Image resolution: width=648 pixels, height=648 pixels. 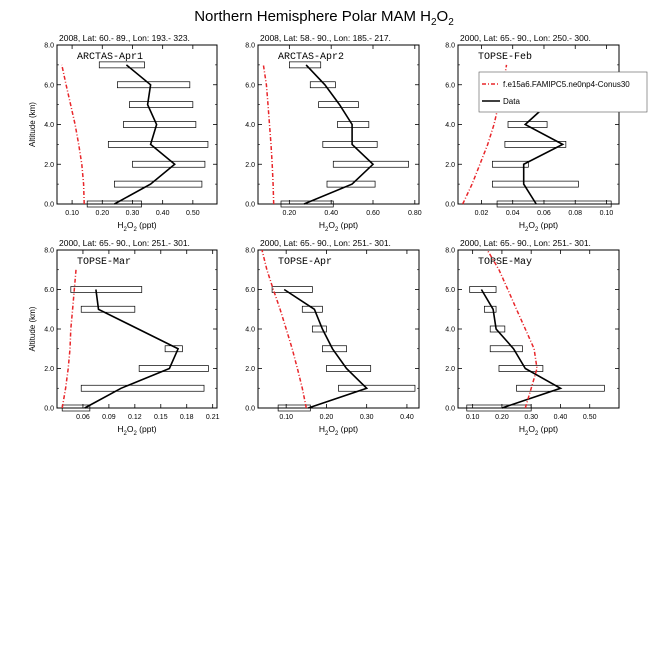 I want to click on panel-name: TOPSE-May, so click(x=505, y=262).